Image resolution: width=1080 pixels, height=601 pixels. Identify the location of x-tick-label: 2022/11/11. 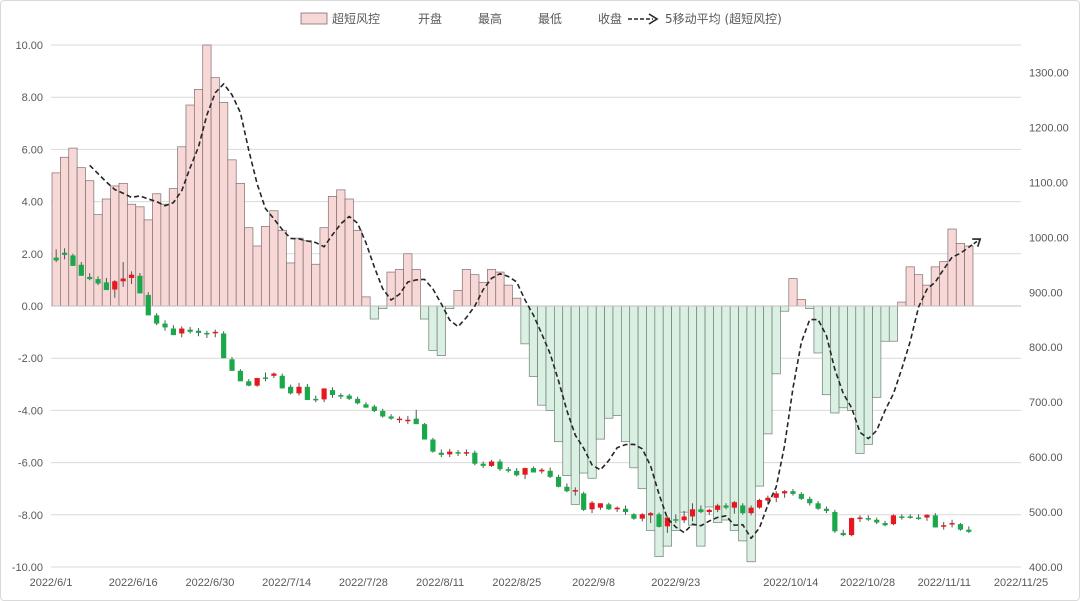
(944, 583).